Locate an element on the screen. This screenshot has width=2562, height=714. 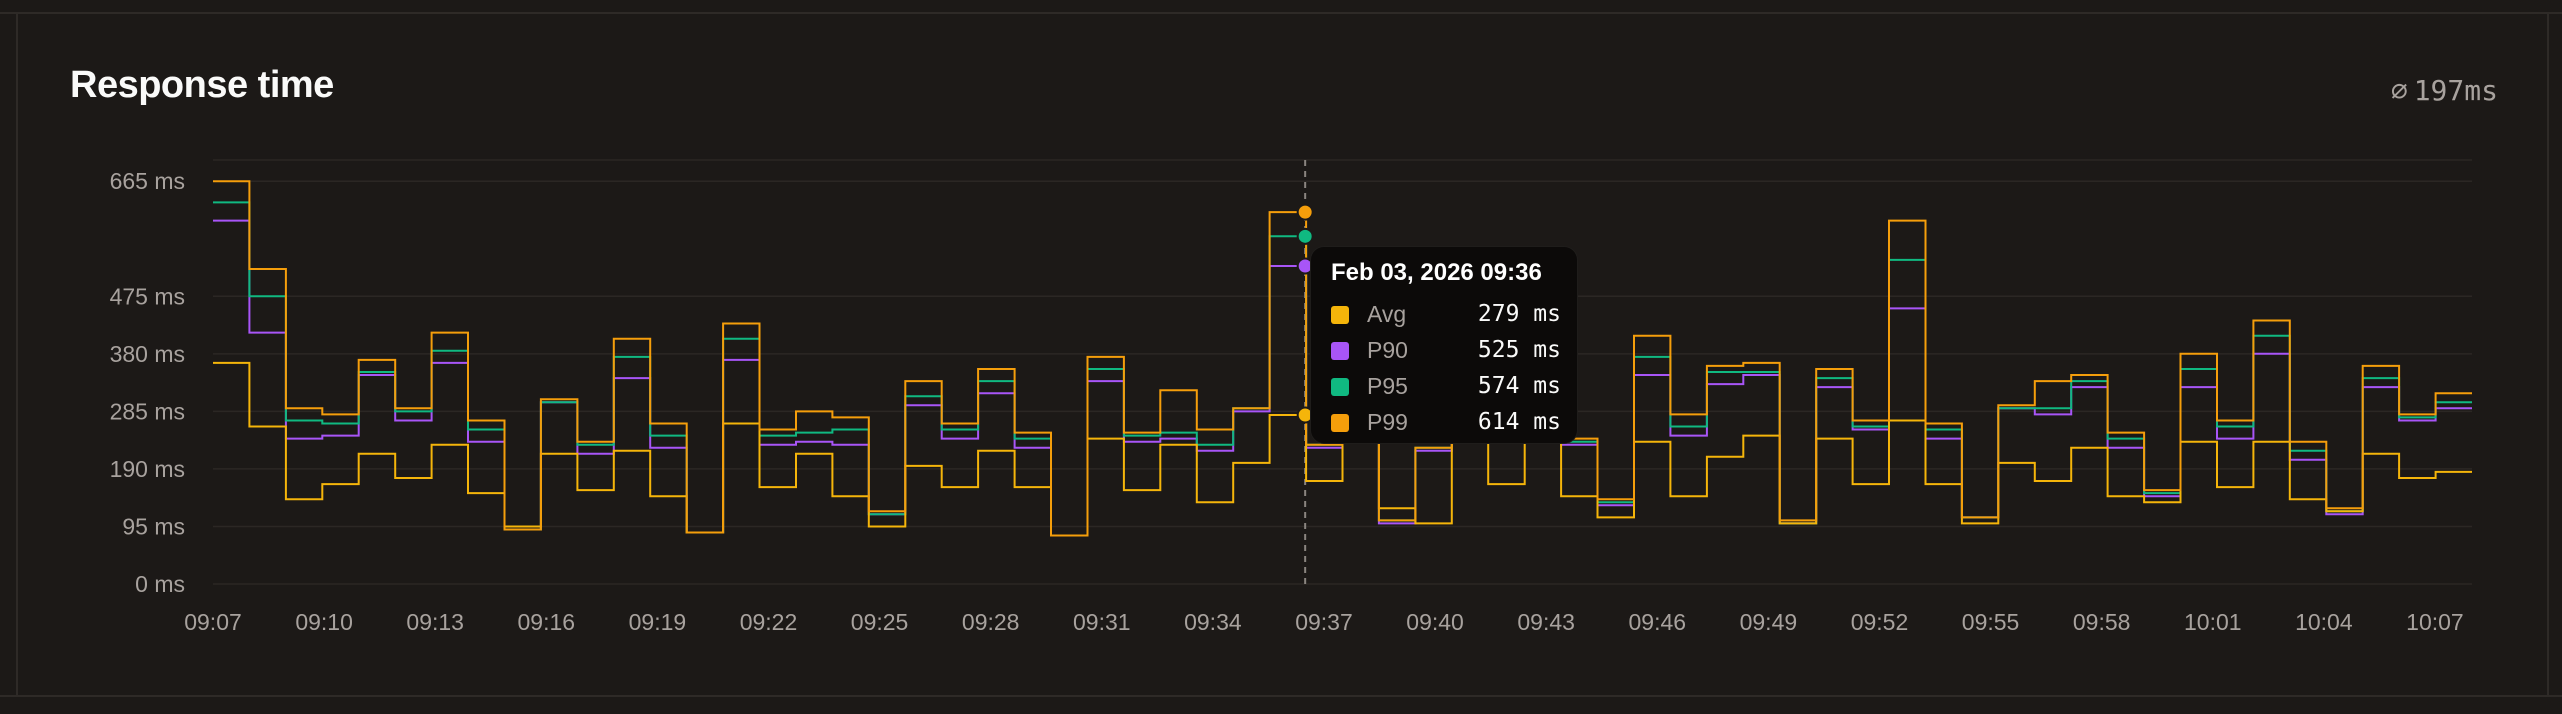
y-tick-label: 380 ms is located at coordinates (147, 354).